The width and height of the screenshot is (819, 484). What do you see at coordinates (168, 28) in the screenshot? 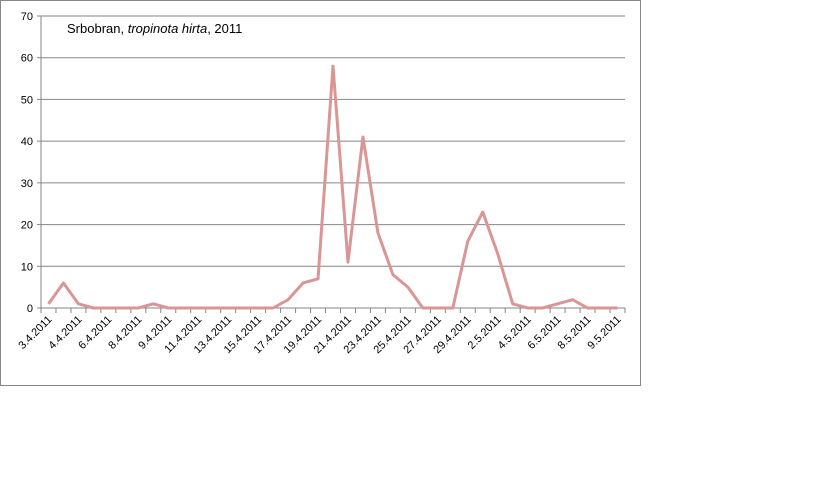
I see `title-part: tropinota hirta` at bounding box center [168, 28].